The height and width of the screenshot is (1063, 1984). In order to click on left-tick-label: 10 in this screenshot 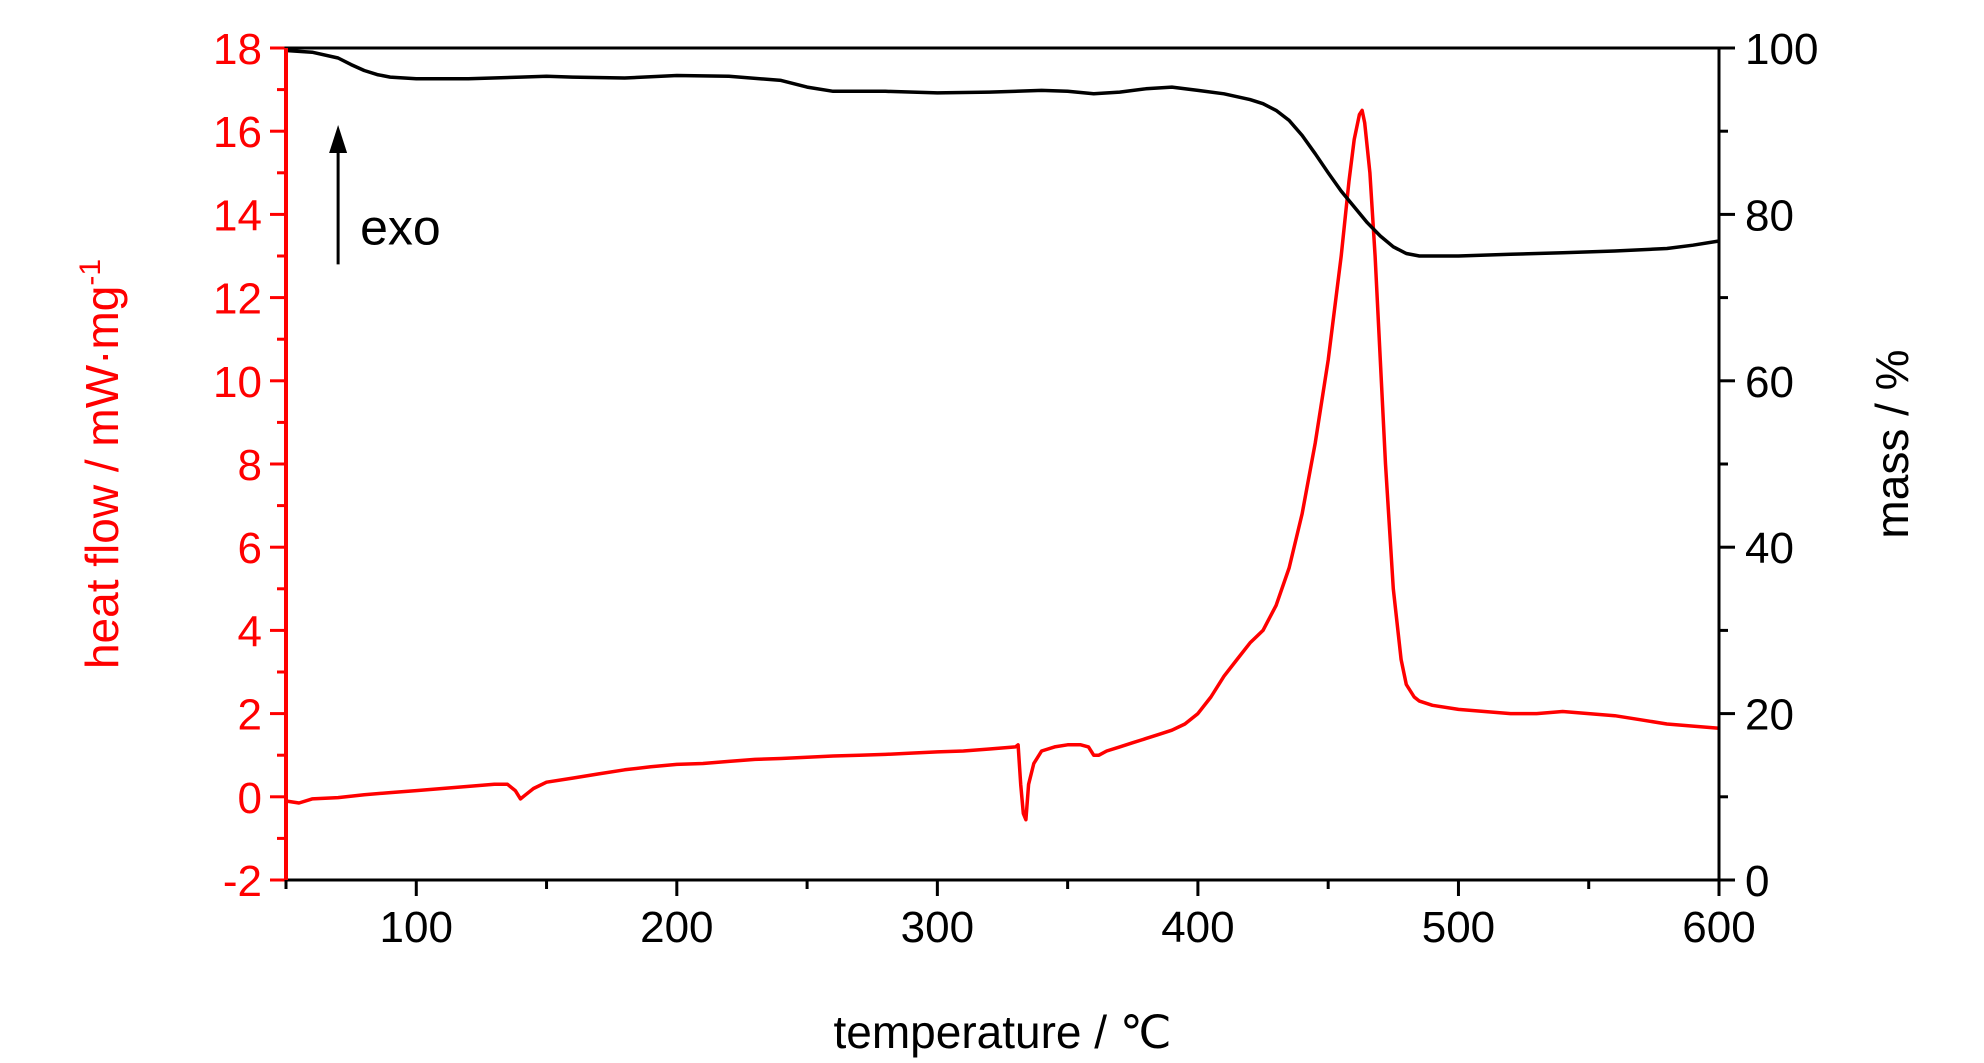, I will do `click(237, 382)`.